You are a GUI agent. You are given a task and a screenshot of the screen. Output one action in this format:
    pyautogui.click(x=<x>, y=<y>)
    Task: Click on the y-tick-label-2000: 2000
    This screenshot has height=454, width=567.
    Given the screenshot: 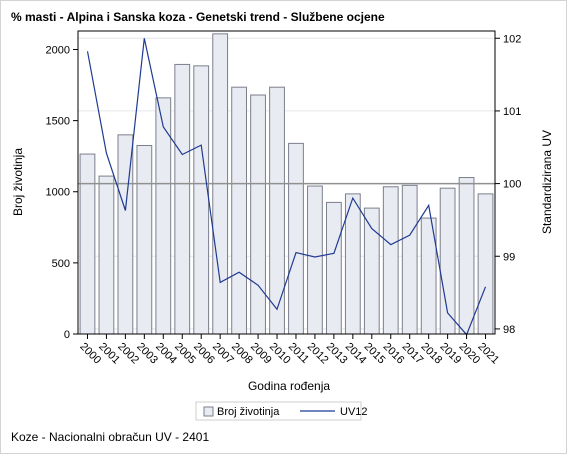 What is the action you would take?
    pyautogui.click(x=58, y=50)
    